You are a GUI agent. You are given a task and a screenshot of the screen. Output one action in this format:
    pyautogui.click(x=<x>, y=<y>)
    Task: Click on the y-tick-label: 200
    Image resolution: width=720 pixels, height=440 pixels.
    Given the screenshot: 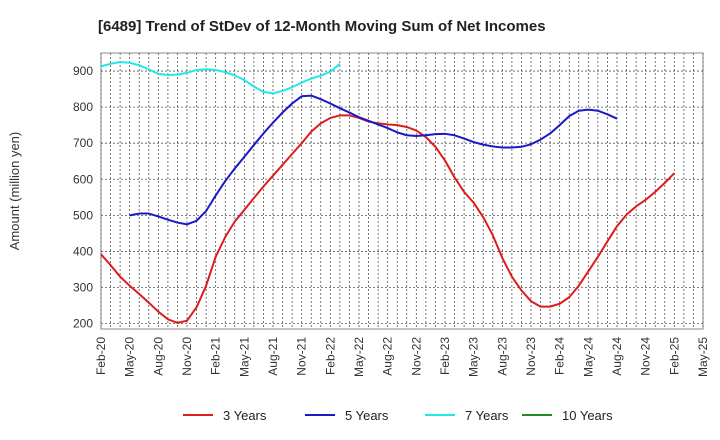 What is the action you would take?
    pyautogui.click(x=83, y=324)
    